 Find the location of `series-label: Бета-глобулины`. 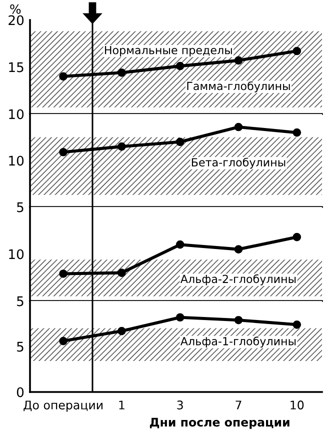

series-label: Бета-глобулины is located at coordinates (239, 163).